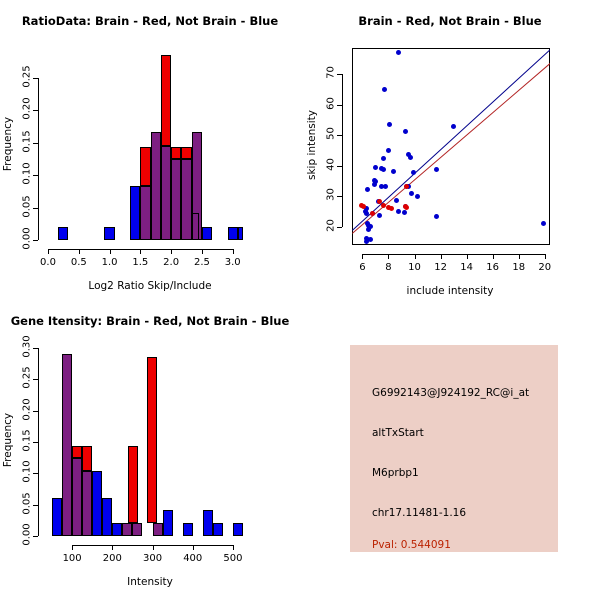  What do you see at coordinates (112, 558) in the screenshot?
I see `x-tick-label: 200` at bounding box center [112, 558].